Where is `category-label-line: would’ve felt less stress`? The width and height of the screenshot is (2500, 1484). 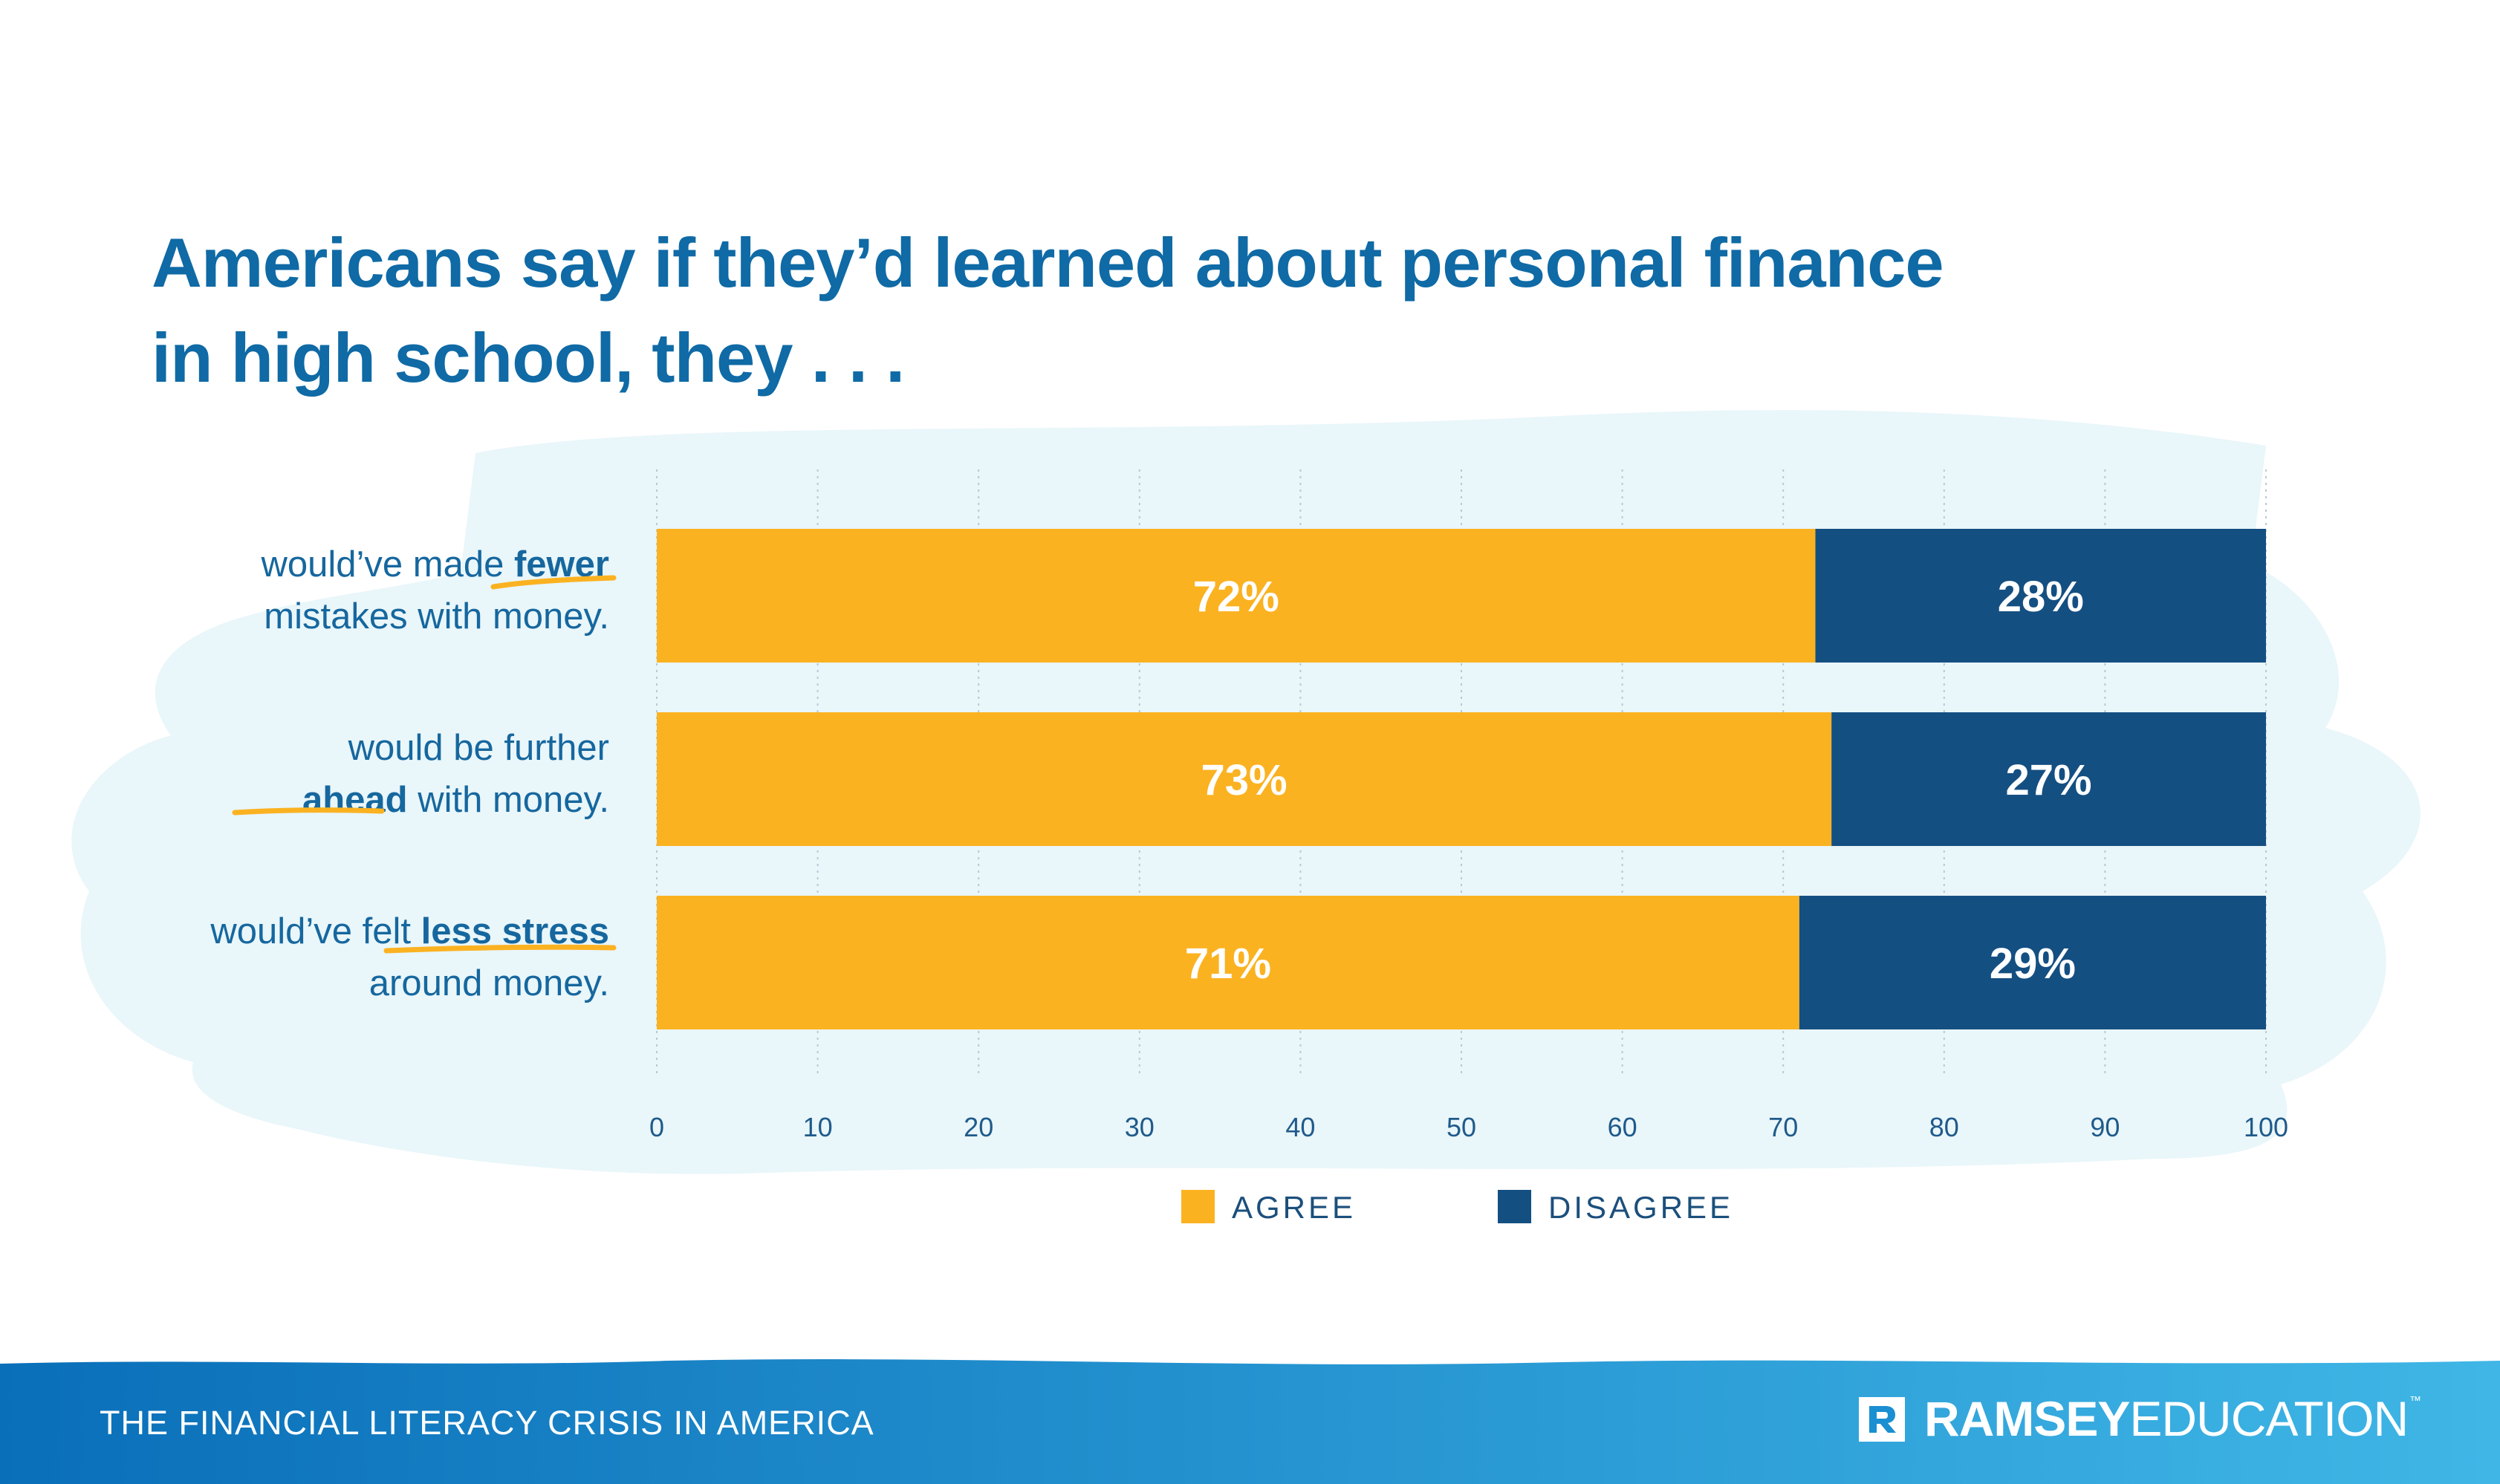
category-label-line: would’ve felt less stress is located at coordinates (409, 931).